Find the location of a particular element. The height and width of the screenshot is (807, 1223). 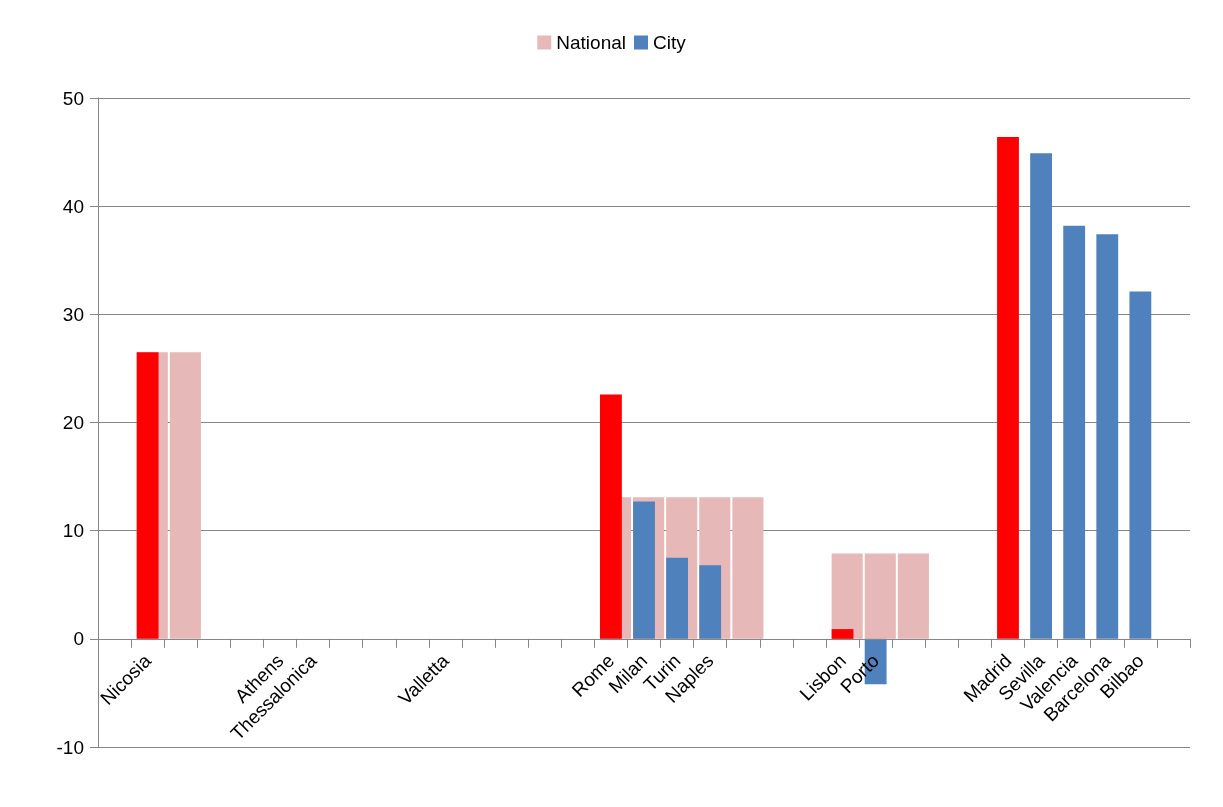

y-tick-label: -10 is located at coordinates (70, 747).